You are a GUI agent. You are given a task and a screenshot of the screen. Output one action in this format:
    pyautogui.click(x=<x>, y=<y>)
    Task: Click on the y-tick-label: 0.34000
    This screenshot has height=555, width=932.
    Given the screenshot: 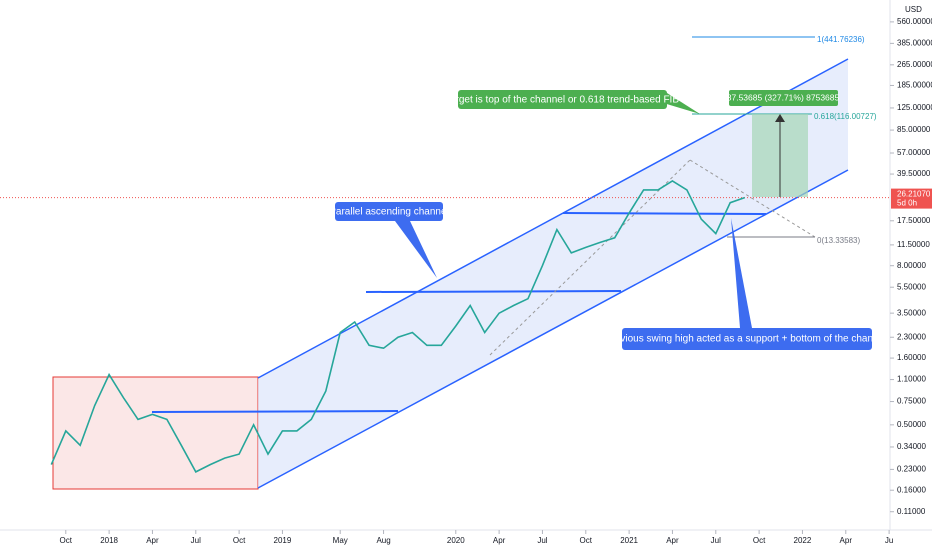 What is the action you would take?
    pyautogui.click(x=911, y=446)
    